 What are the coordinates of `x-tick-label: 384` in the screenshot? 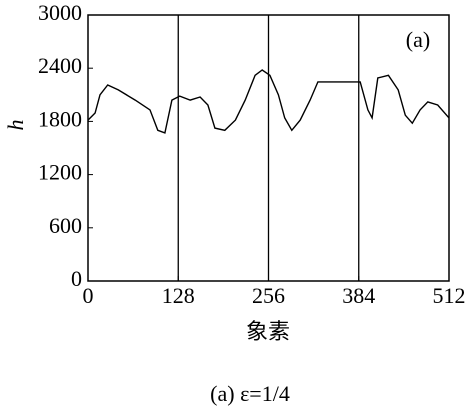 It's located at (358, 295).